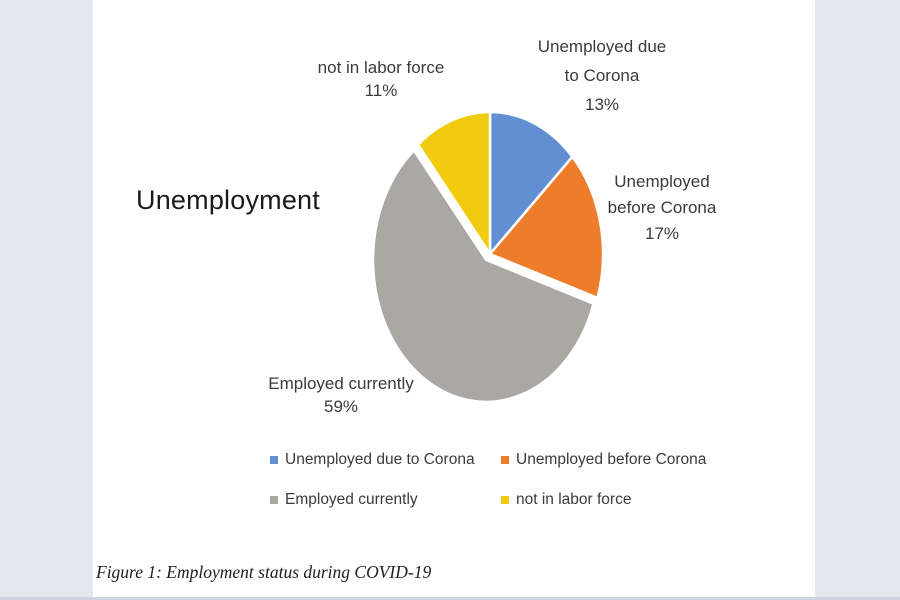 This screenshot has height=600, width=900. I want to click on callout-percent: 59%, so click(341, 406).